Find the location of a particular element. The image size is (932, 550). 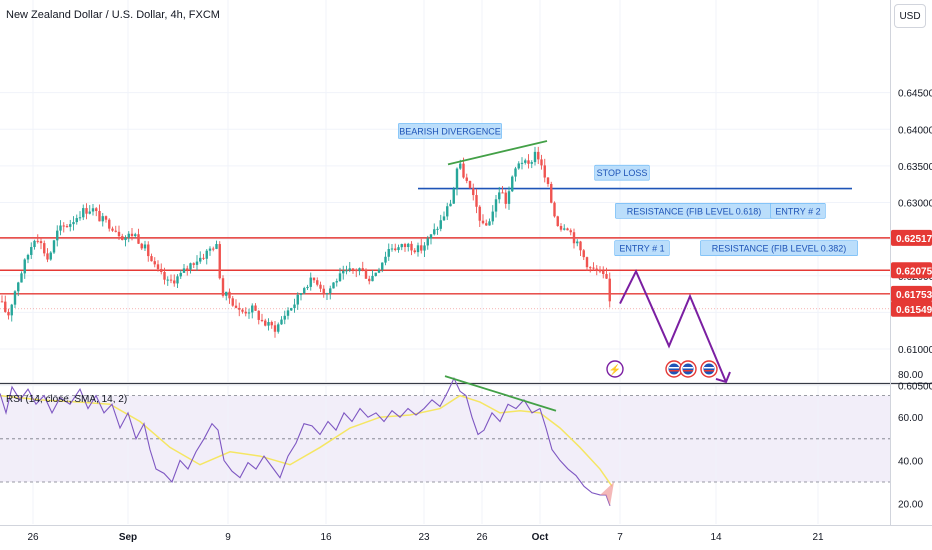

rsi-tick-label: 20.00 is located at coordinates (910, 505).